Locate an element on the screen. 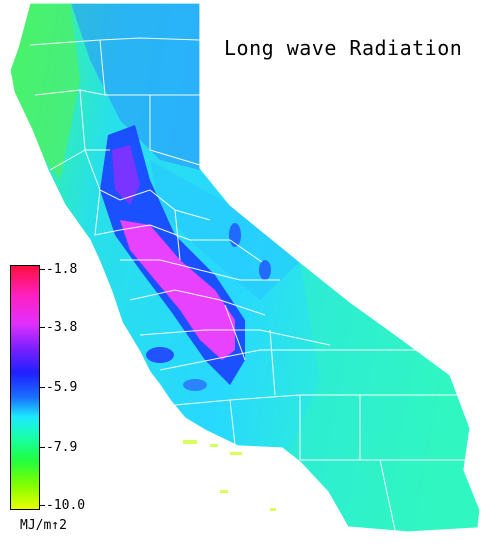  legend-label-4: -7.9 is located at coordinates (62, 447).